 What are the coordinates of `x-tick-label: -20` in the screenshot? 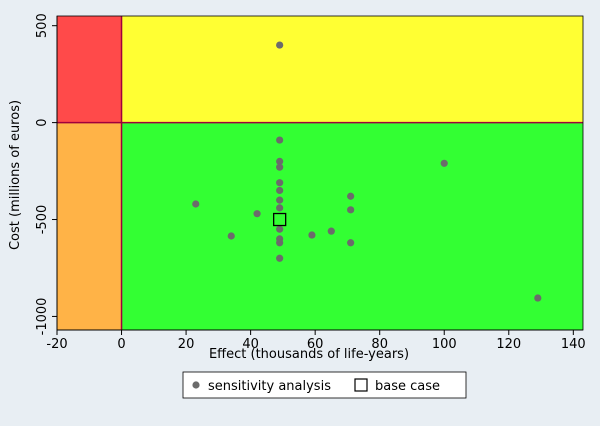 It's located at (56, 344).